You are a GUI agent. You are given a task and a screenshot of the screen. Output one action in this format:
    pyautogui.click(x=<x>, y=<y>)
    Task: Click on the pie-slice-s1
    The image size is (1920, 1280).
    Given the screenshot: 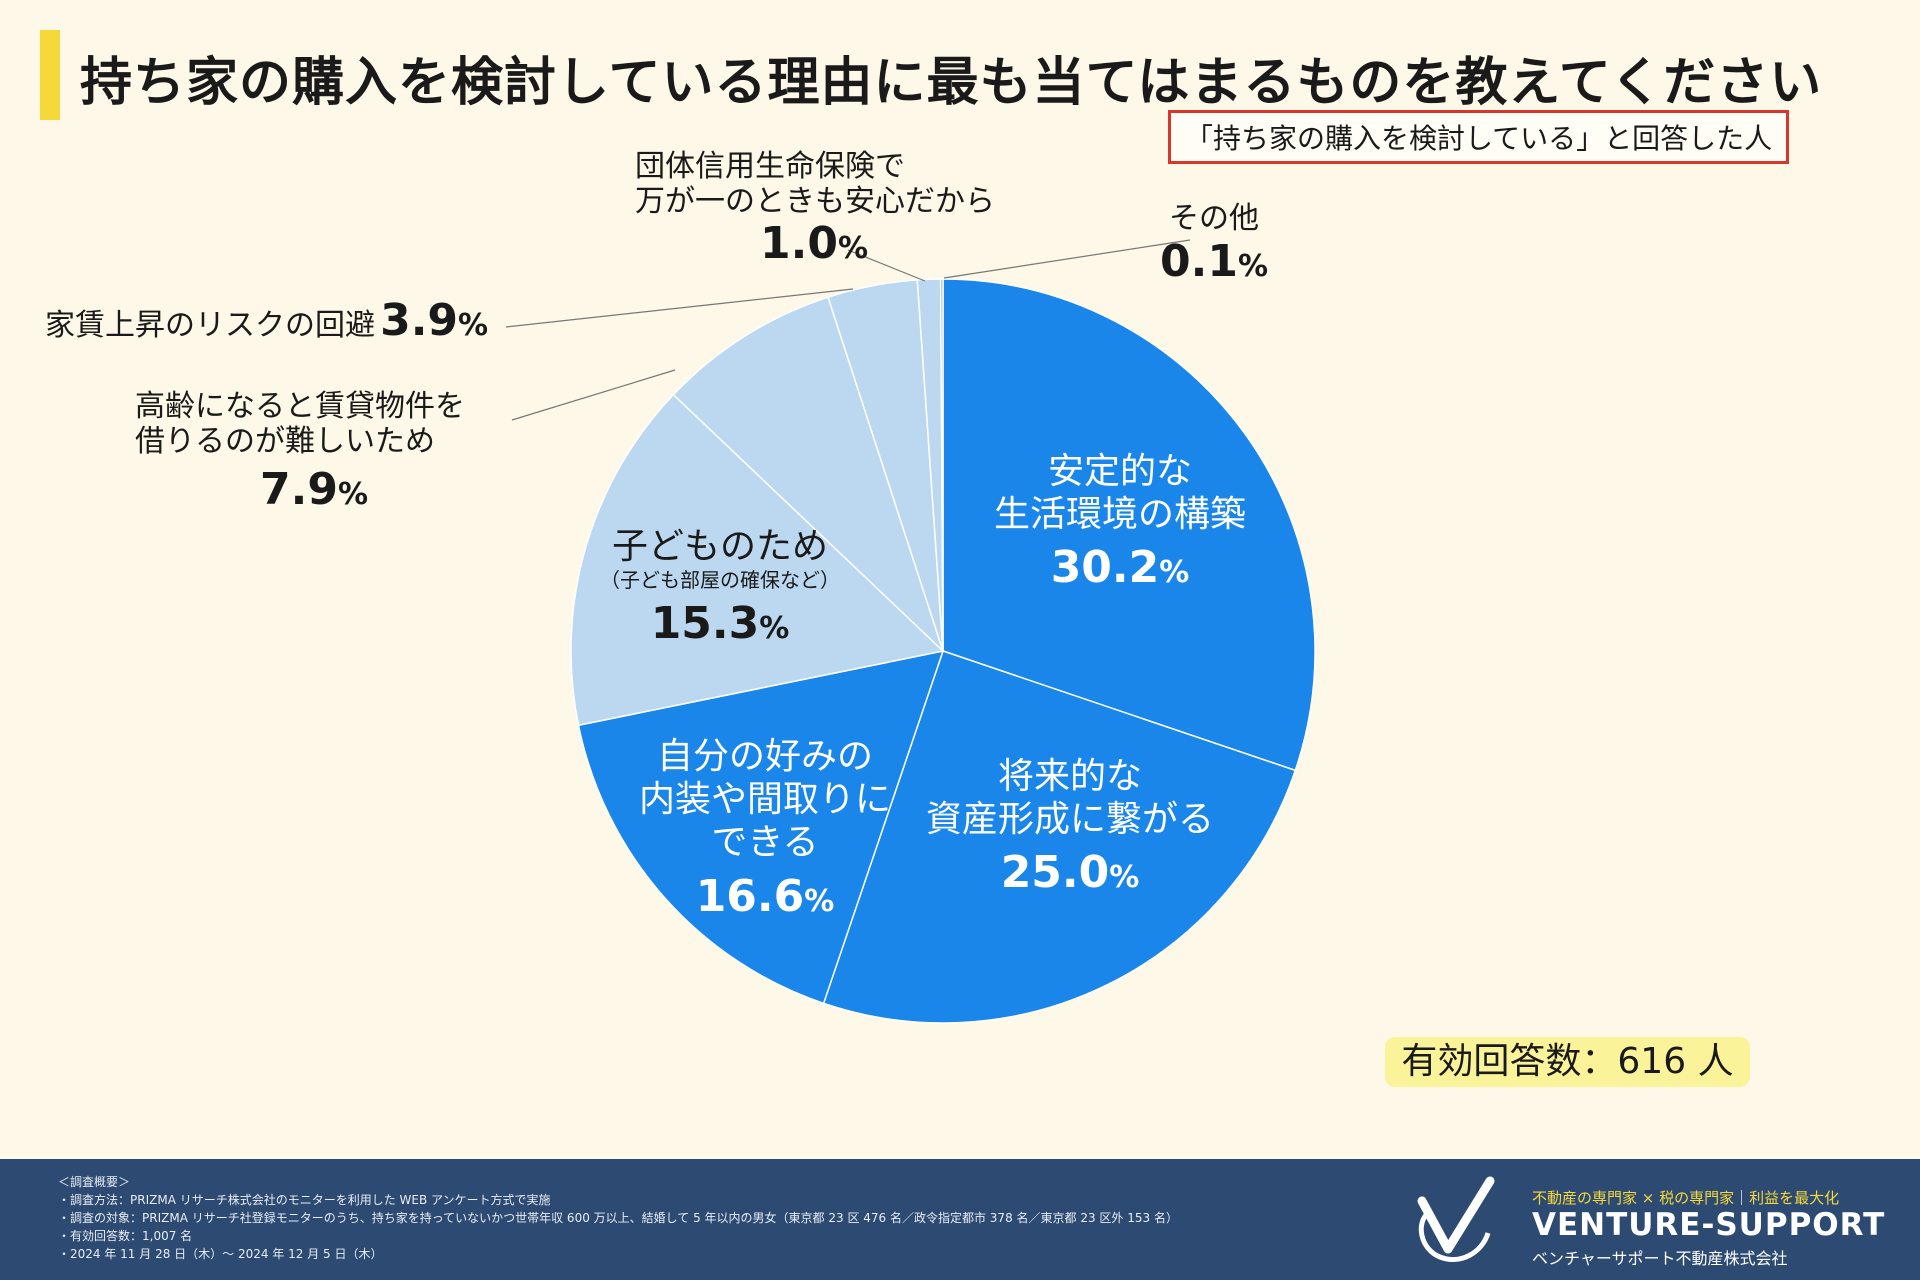 What is the action you would take?
    pyautogui.click(x=1059, y=837)
    